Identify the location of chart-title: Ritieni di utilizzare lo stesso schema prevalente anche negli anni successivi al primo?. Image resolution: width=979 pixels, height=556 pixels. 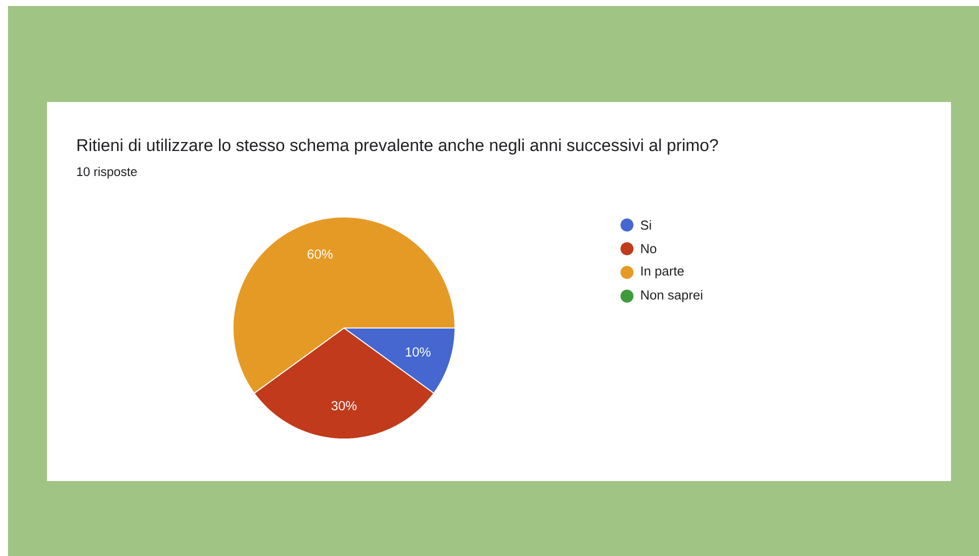
(398, 146).